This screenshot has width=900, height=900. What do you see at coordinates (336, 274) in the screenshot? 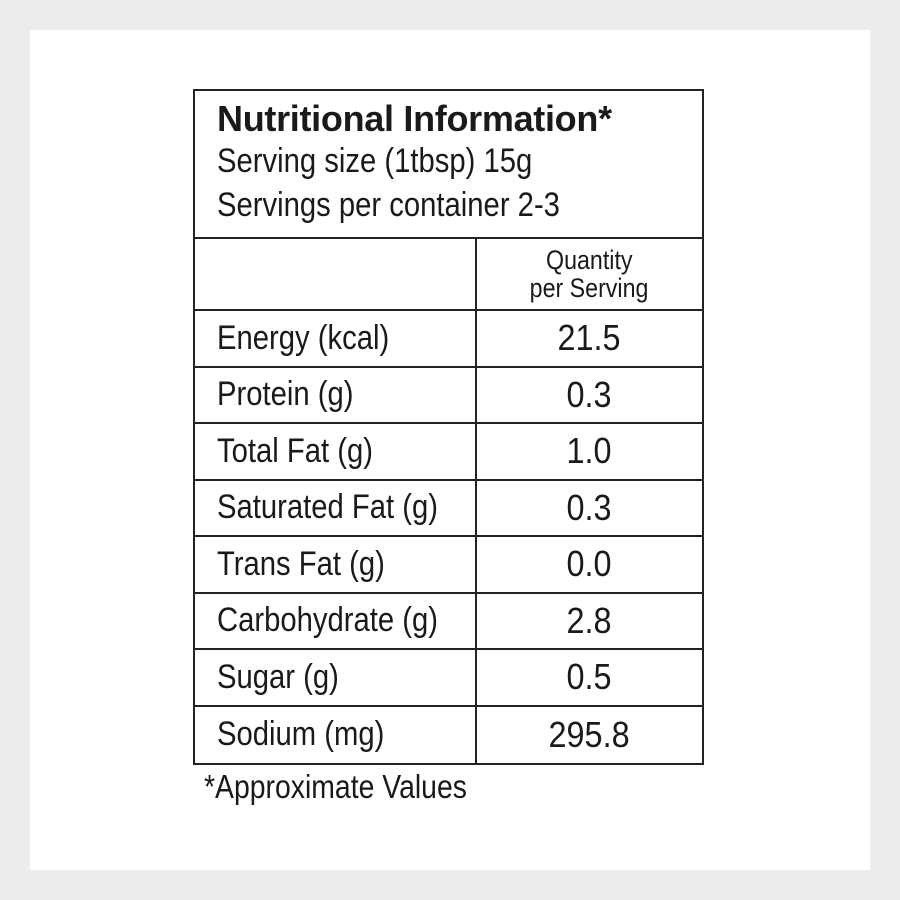
I see `empty-header-cell` at bounding box center [336, 274].